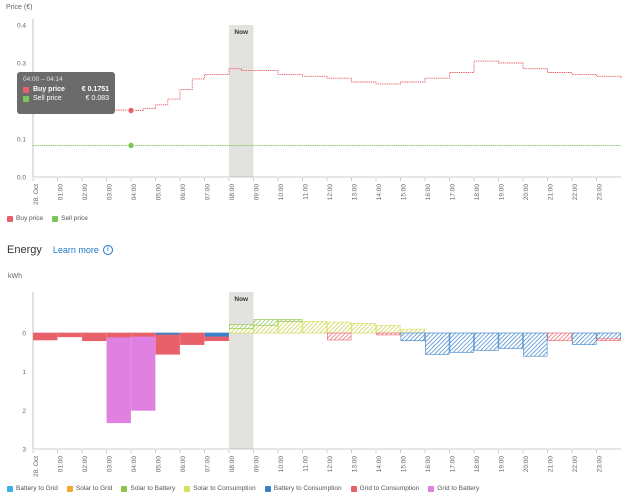 This screenshot has width=622, height=500. What do you see at coordinates (379, 464) in the screenshot?
I see `energy-x-tick-label: 14:00` at bounding box center [379, 464].